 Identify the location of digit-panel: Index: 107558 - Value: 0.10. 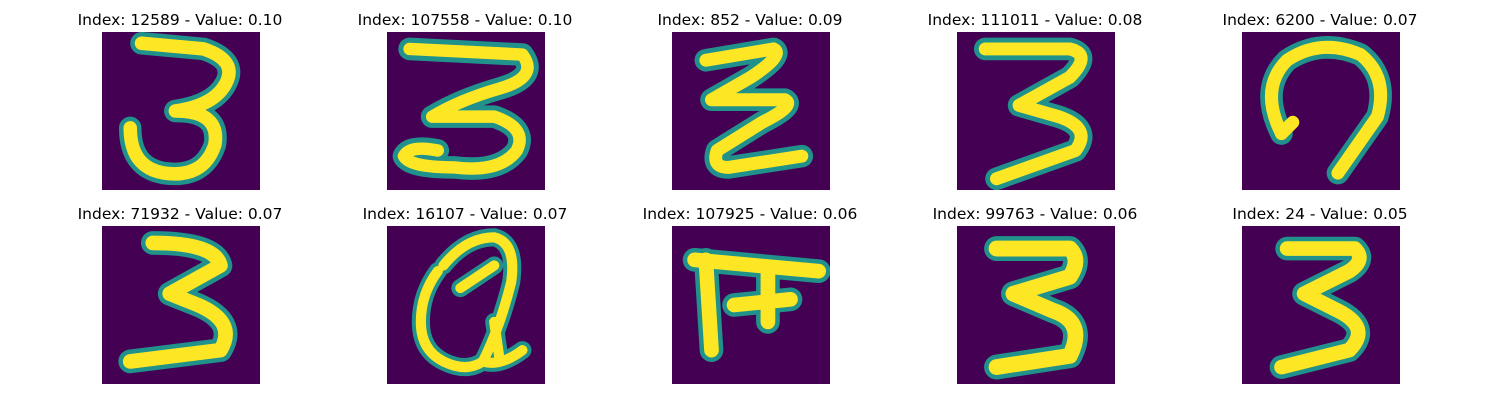
(465, 95).